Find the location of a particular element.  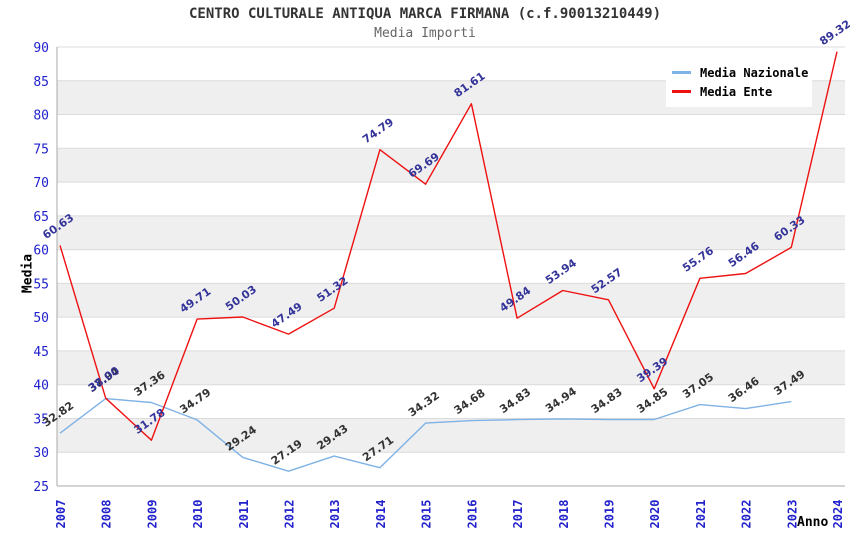

y-tick-label: 60 is located at coordinates (41, 251).